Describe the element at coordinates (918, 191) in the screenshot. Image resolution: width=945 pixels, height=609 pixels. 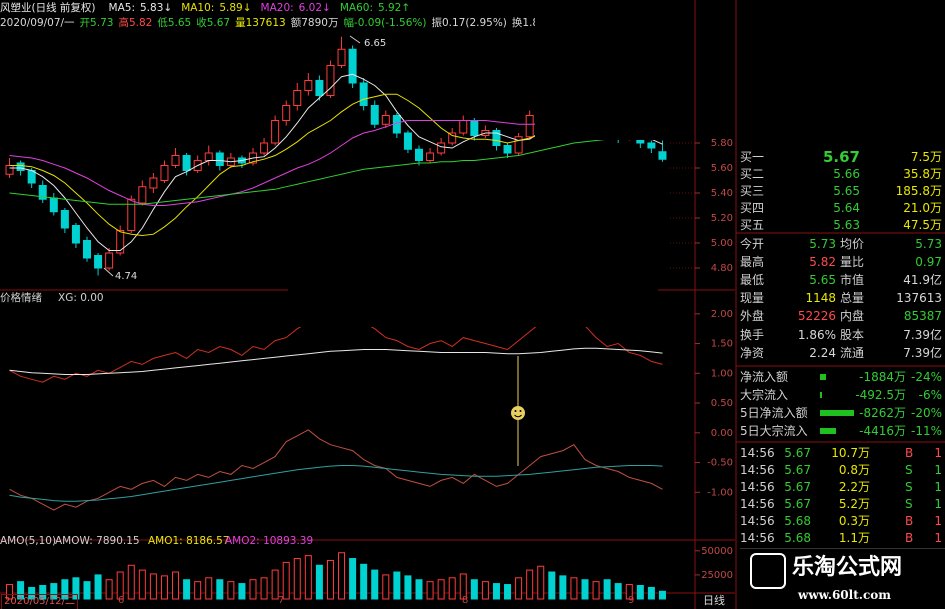
I see `bid-volume: 185.8万` at that location.